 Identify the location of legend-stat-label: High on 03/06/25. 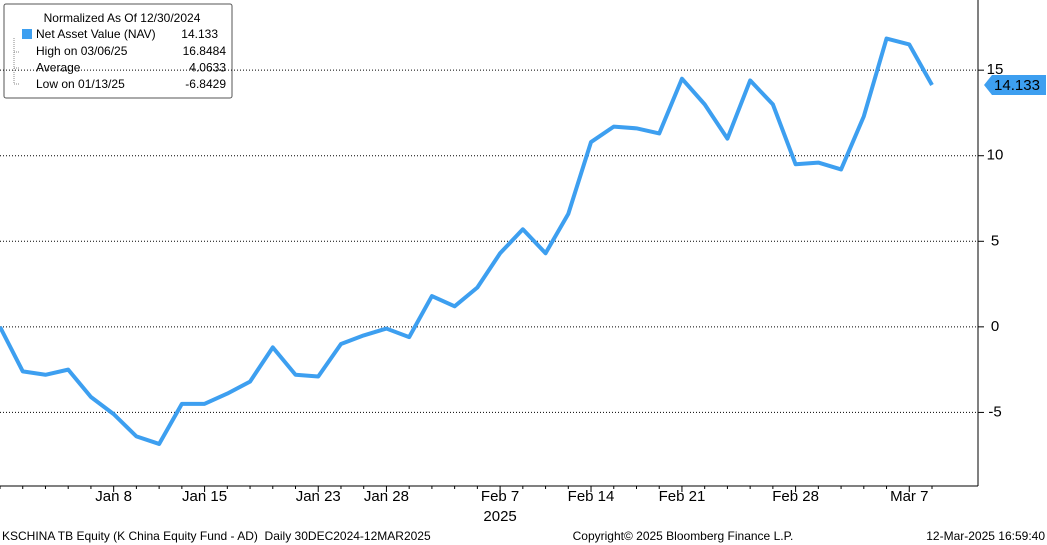
(82, 51).